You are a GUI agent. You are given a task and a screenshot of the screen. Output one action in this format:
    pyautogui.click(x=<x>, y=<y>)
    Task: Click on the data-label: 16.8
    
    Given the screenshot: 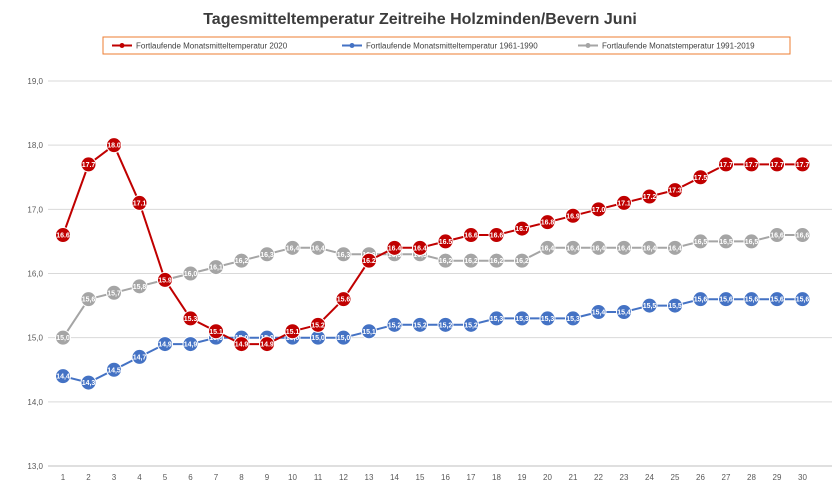 What is the action you would take?
    pyautogui.click(x=548, y=223)
    